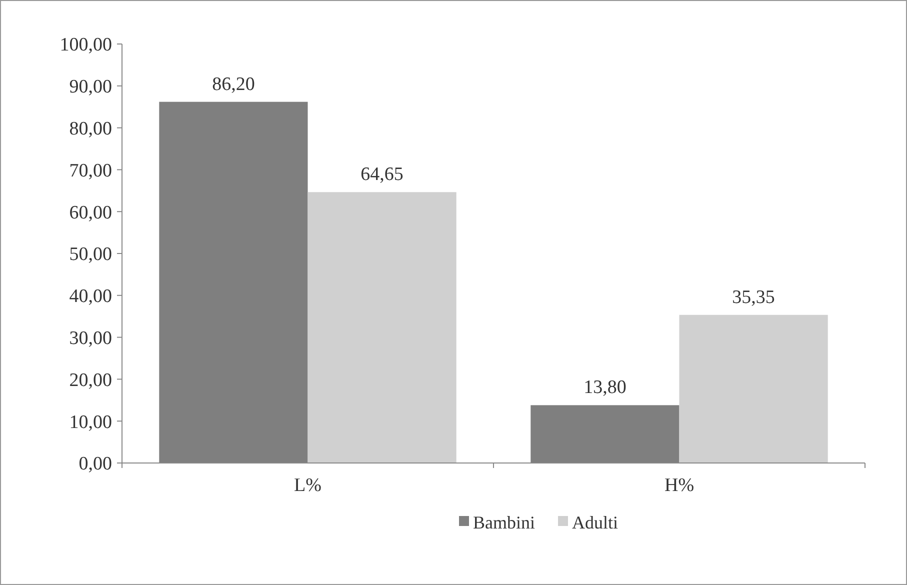  I want to click on y-tick-label: 40,00, so click(90, 297).